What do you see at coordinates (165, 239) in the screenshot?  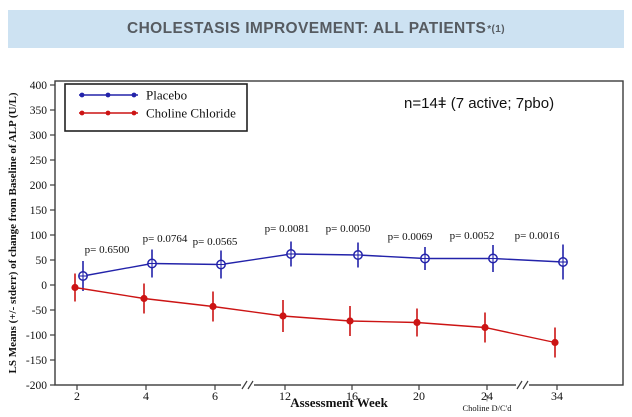 I see `p-value-label: p= 0.0764` at bounding box center [165, 239].